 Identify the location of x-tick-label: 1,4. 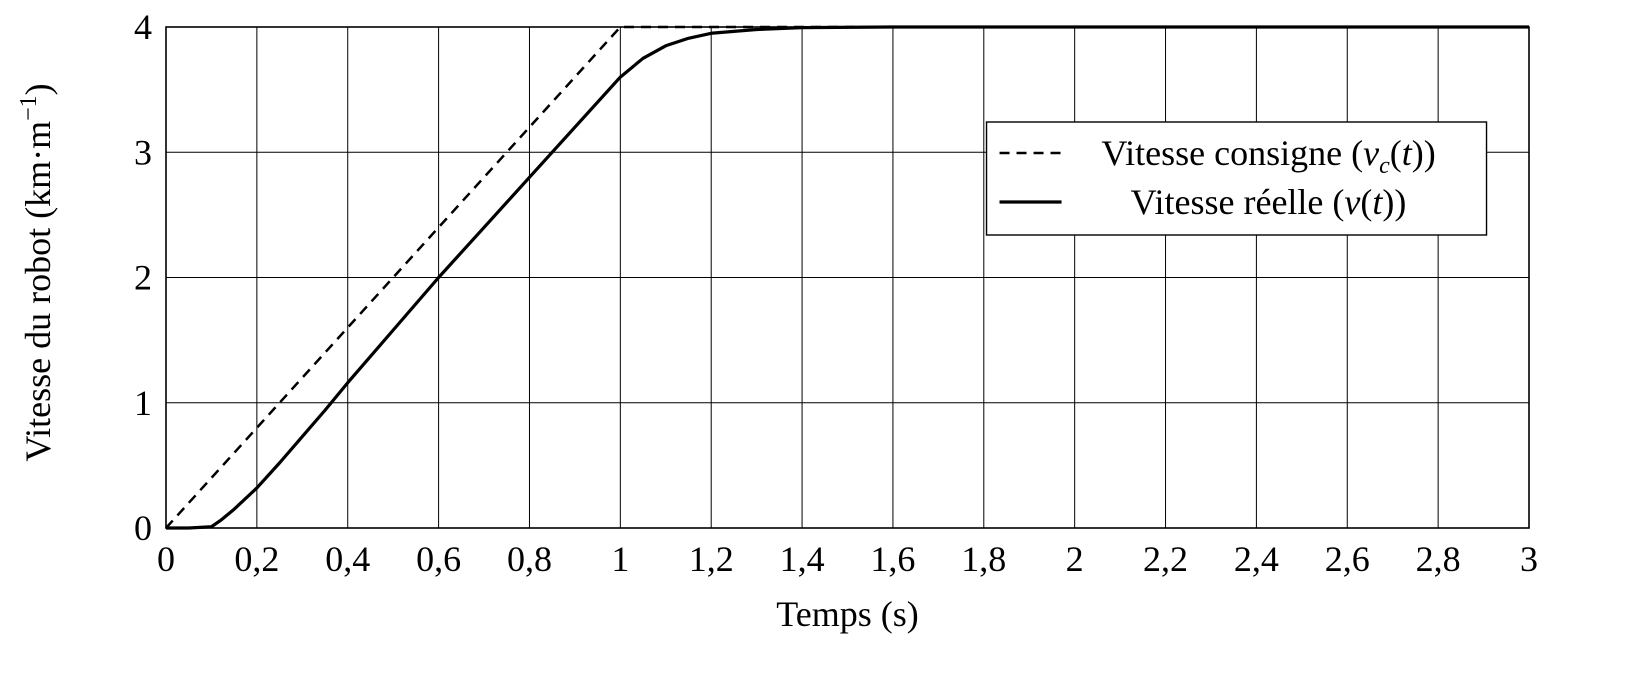
(802, 559).